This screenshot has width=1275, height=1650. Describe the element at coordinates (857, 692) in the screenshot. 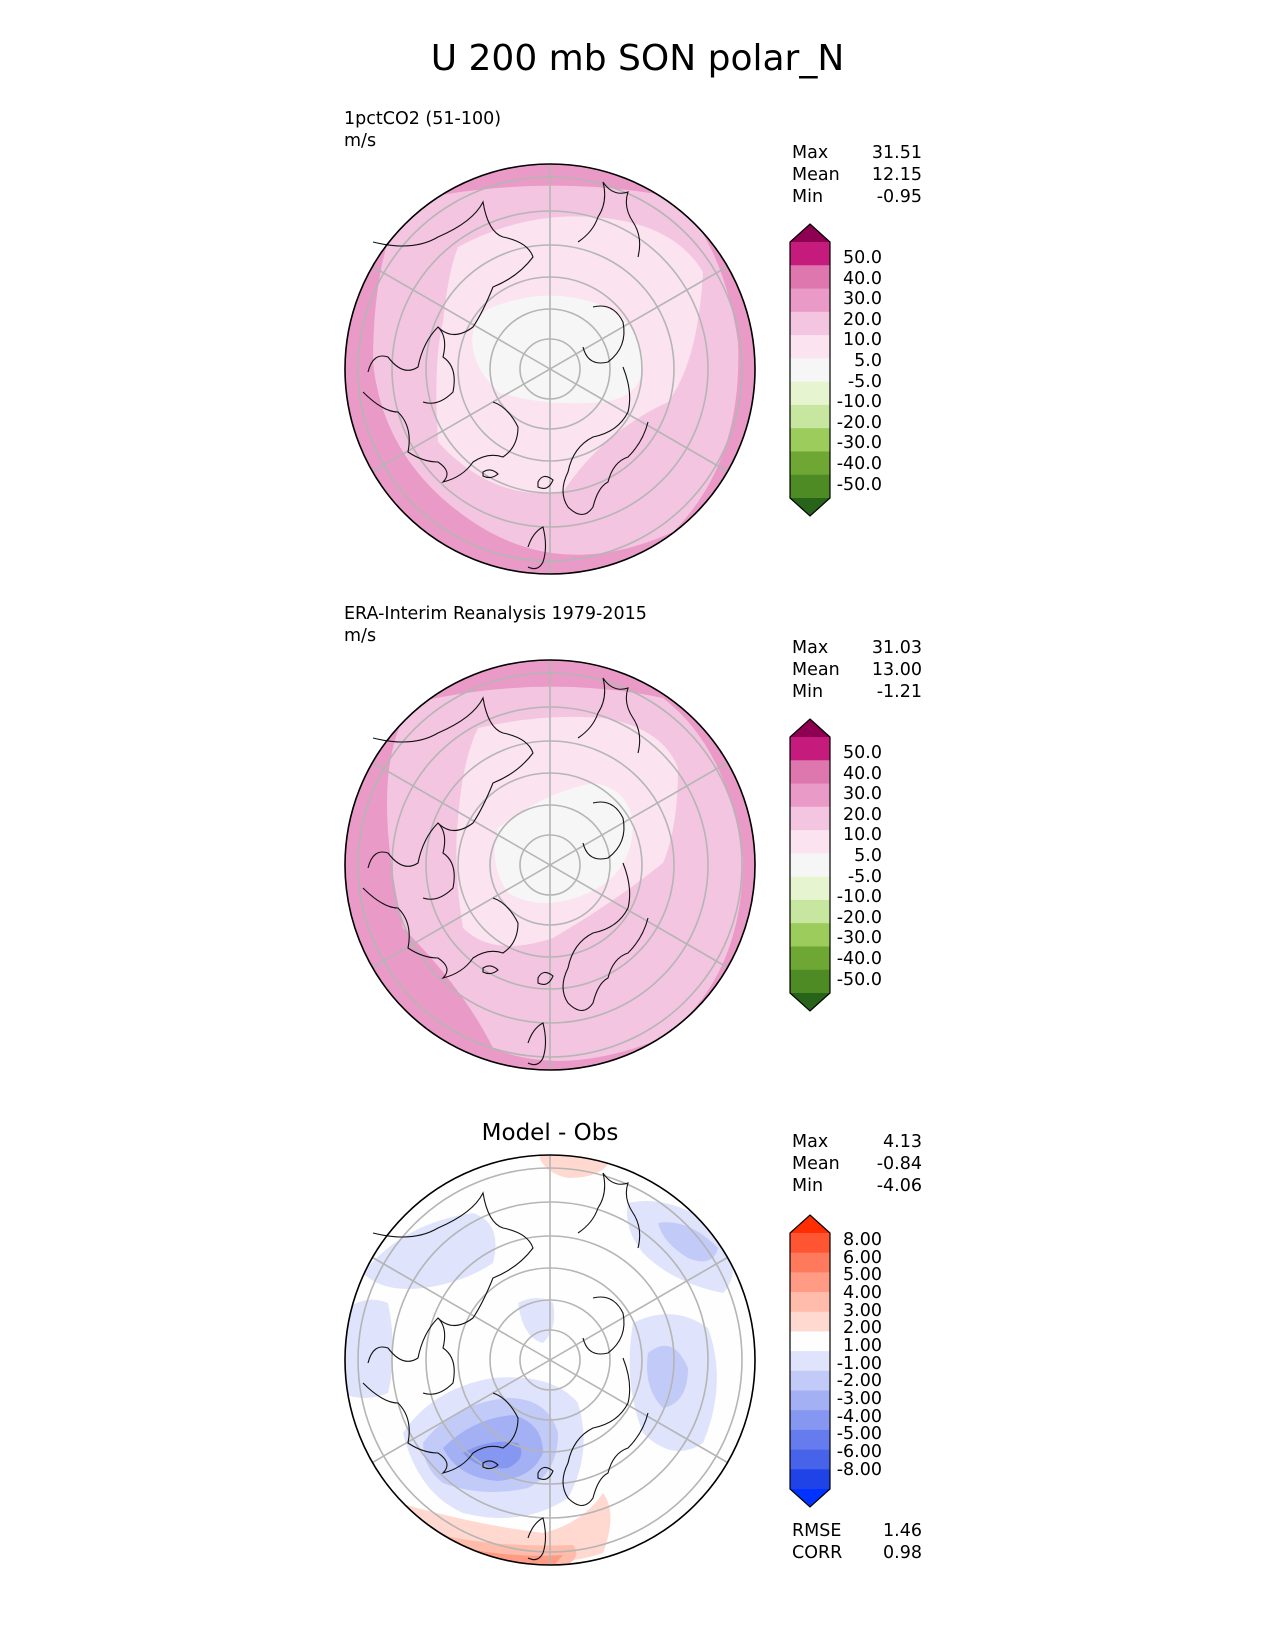

I see `stat-row-min: Min -1.21` at that location.